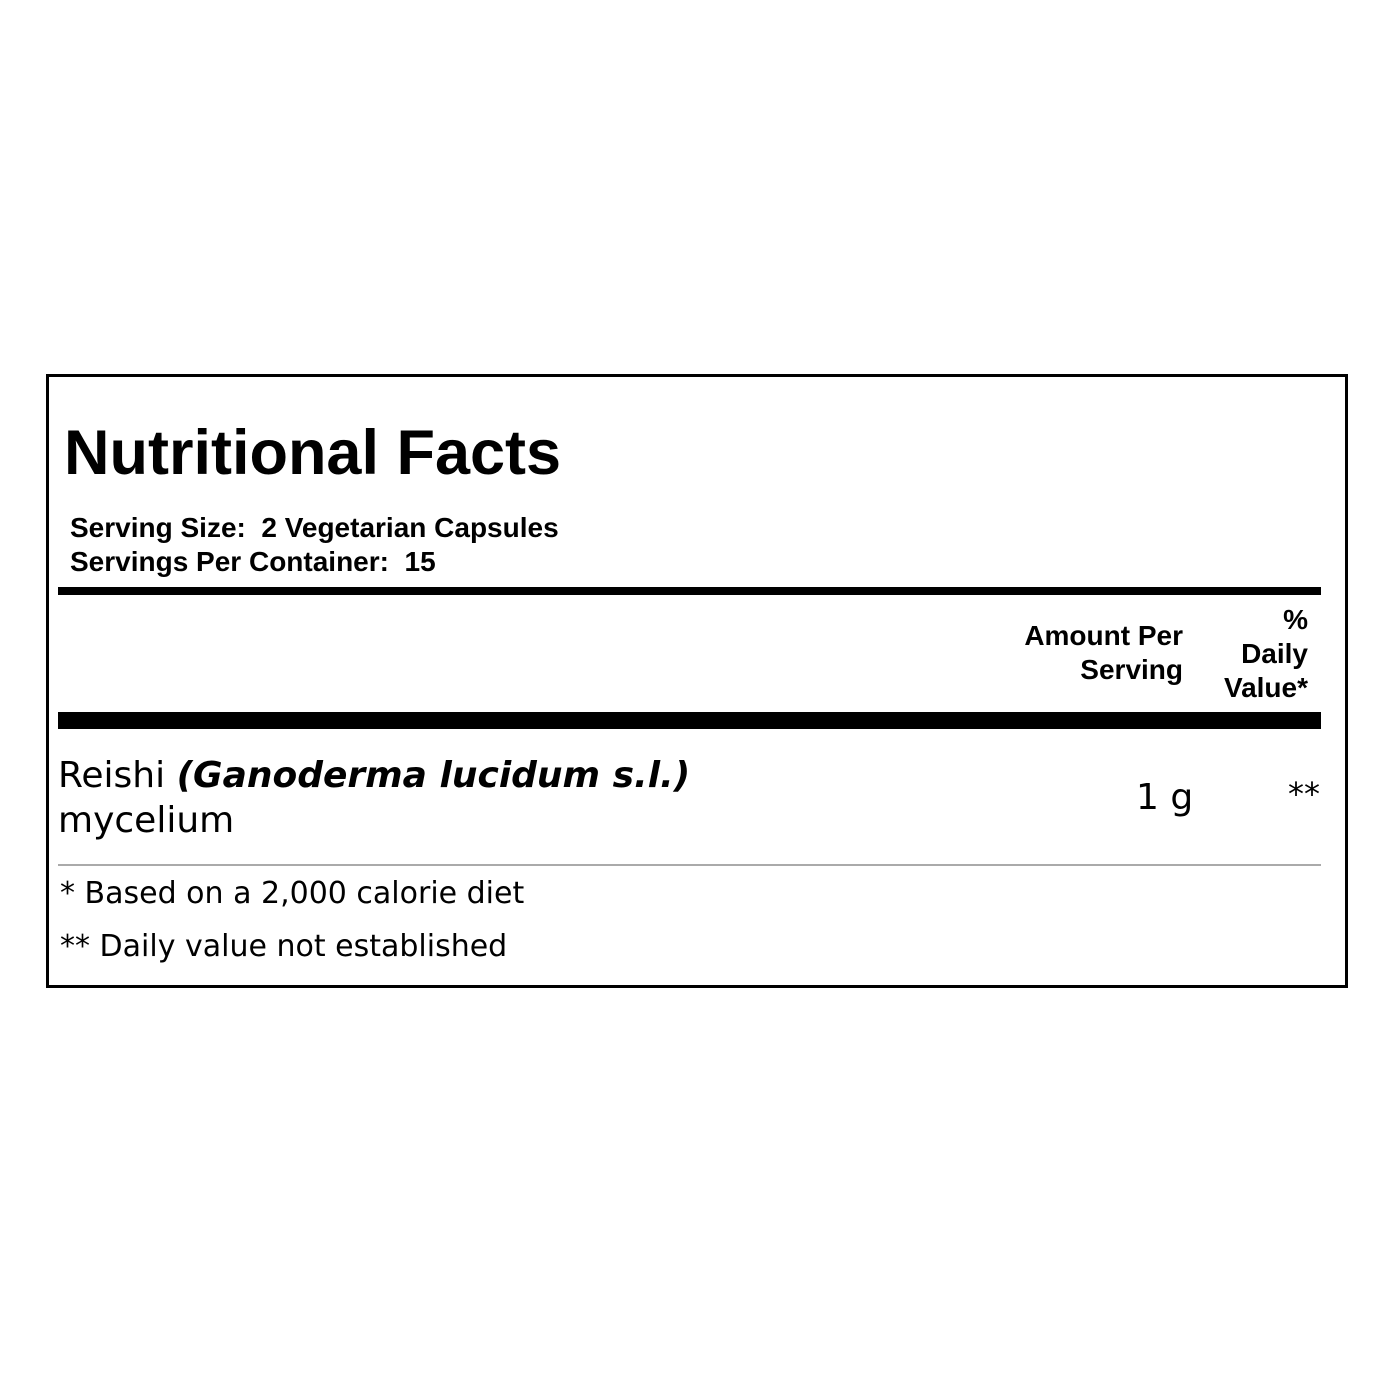  Describe the element at coordinates (689, 865) in the screenshot. I see `separator` at that location.